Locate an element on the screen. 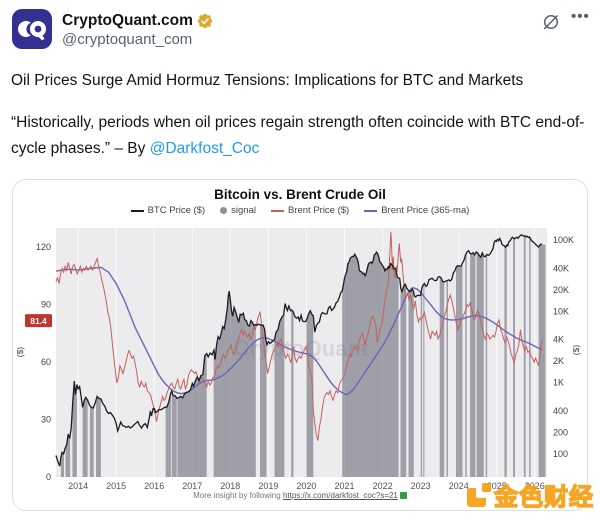 The width and height of the screenshot is (600, 523). gold-verified-badge-icon is located at coordinates (205, 21).